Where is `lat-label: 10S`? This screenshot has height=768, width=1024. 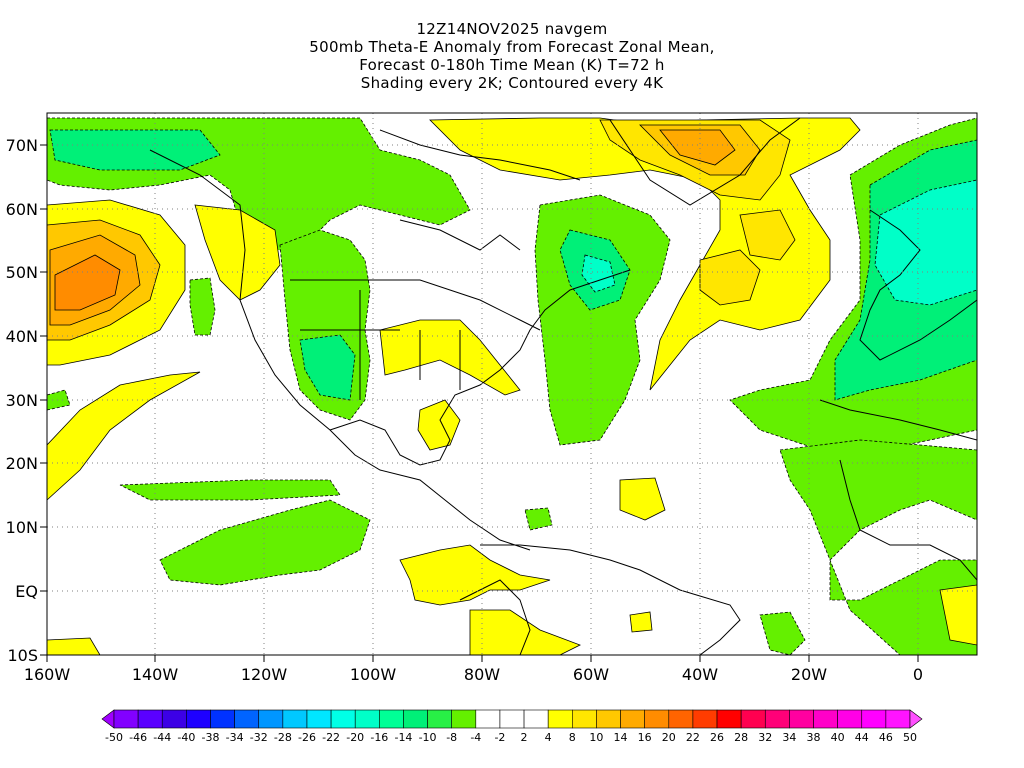
lat-label: 10S is located at coordinates (22, 655).